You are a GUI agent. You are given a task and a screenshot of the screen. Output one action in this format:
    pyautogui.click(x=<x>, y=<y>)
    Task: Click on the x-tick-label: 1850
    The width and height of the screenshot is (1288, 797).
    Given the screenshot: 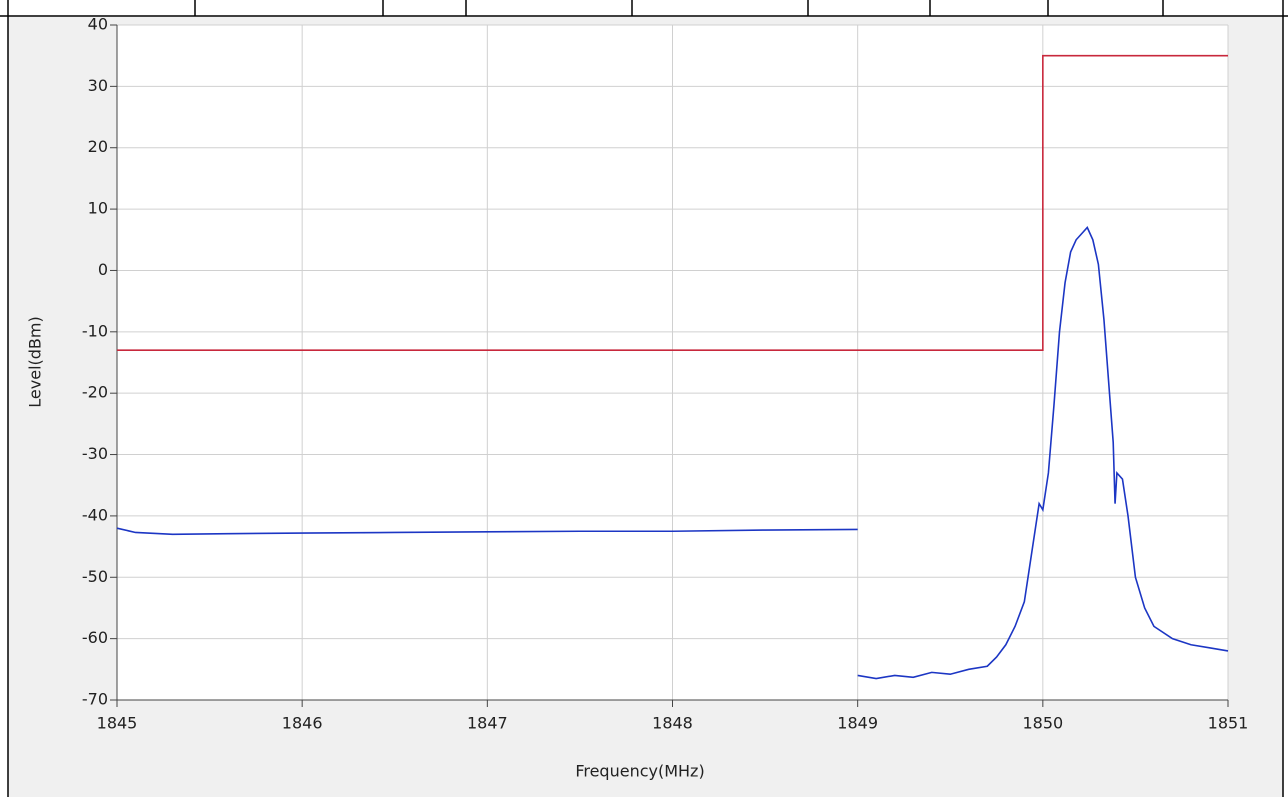 What is the action you would take?
    pyautogui.click(x=1042, y=723)
    